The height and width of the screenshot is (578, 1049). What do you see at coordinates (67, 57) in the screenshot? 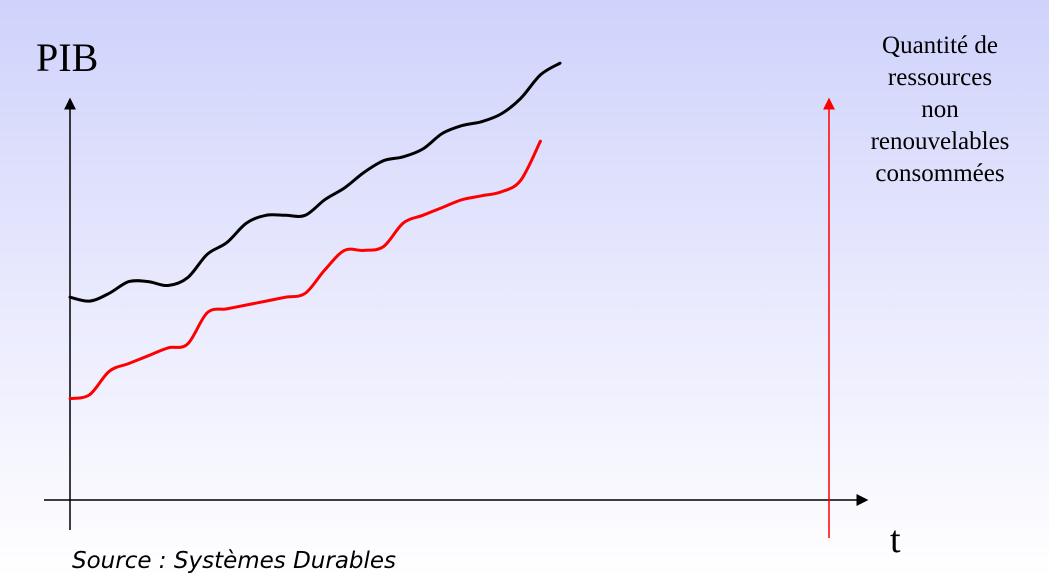
I see `y-axis-left-label: PIB` at bounding box center [67, 57].